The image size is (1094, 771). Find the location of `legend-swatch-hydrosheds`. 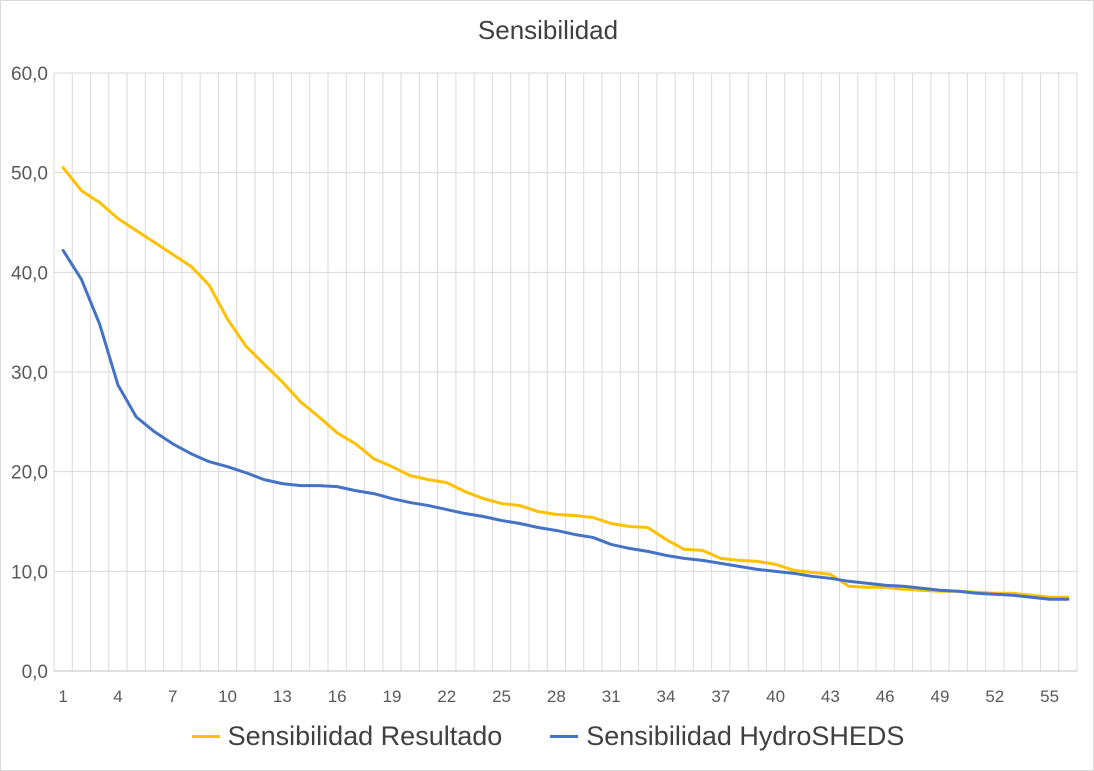

legend-swatch-hydrosheds is located at coordinates (564, 736).